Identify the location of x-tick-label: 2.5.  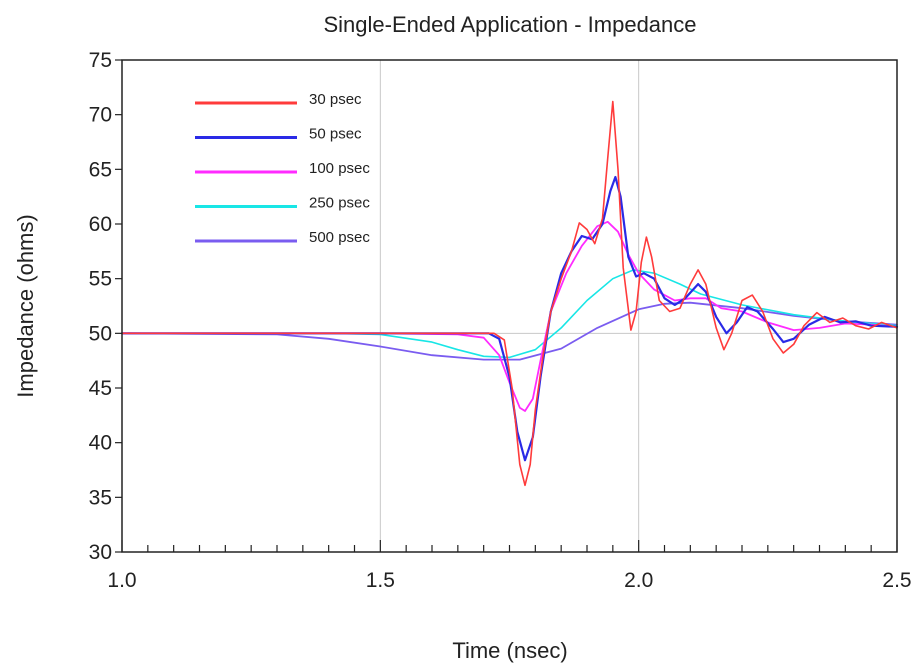
(896, 580).